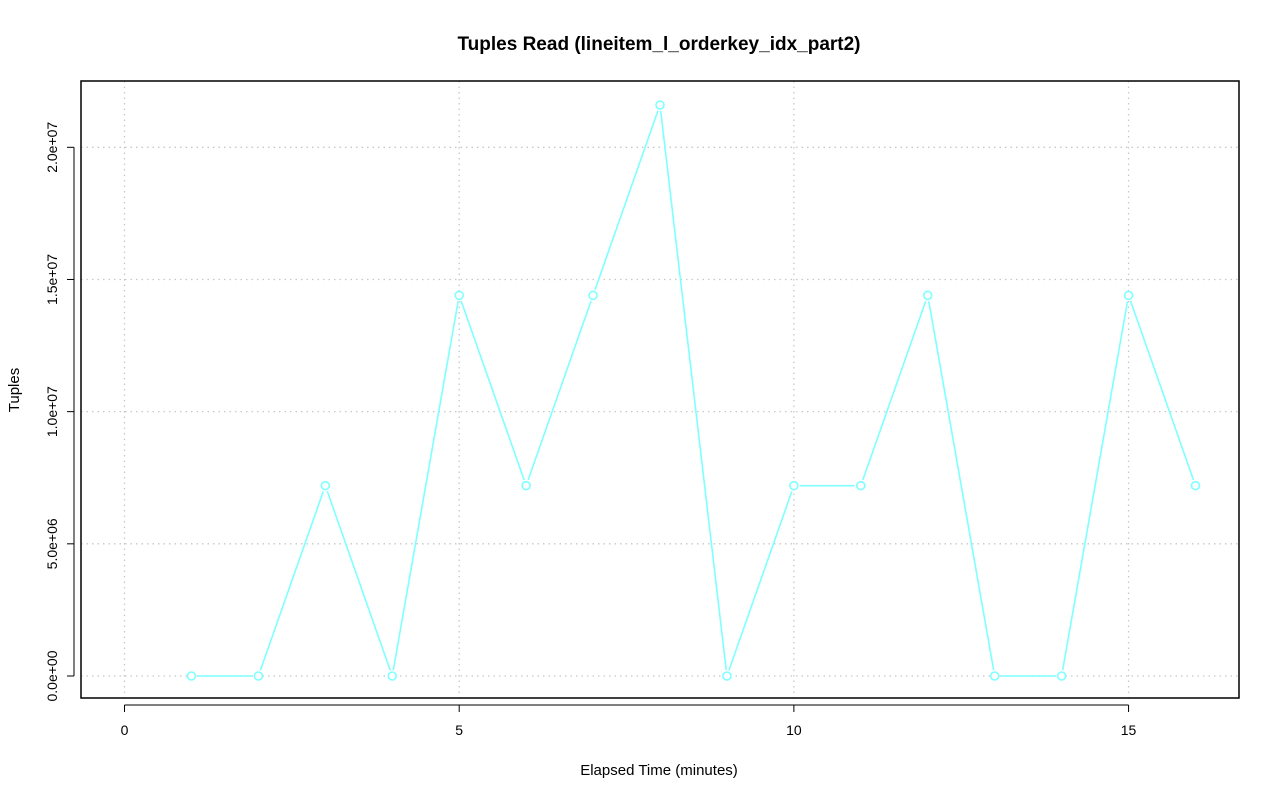 The height and width of the screenshot is (801, 1280). What do you see at coordinates (659, 770) in the screenshot?
I see `x-axis-label: Elapsed Time (minutes)` at bounding box center [659, 770].